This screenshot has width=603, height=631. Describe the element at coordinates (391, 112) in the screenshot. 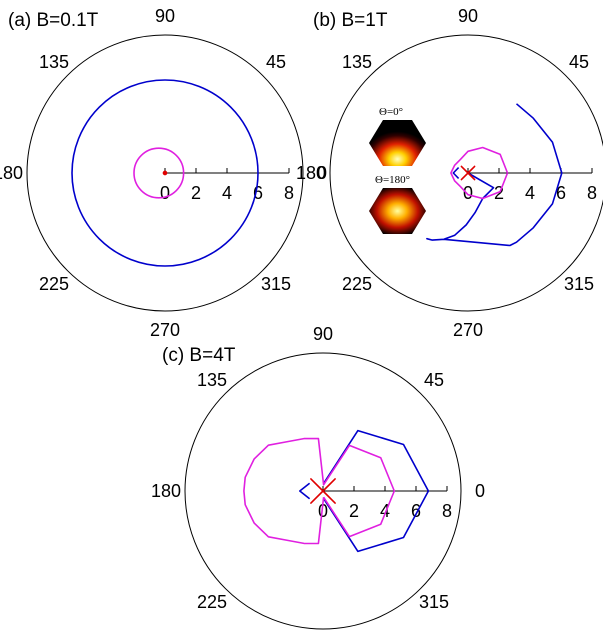

I see `inset-label-0: Θ=0°` at that location.